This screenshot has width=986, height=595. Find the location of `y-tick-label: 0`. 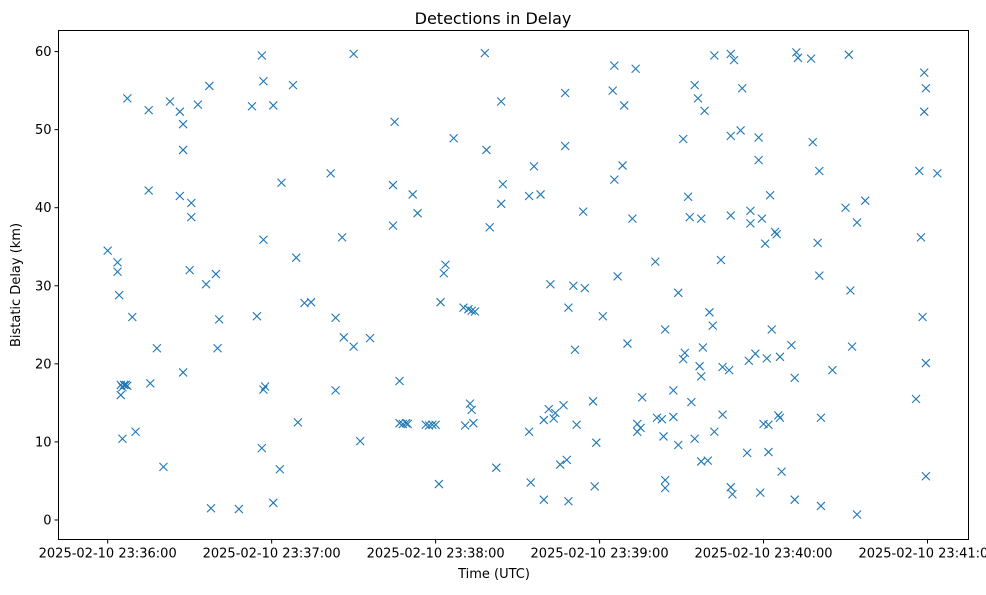

y-tick-label: 0 is located at coordinates (47, 520).